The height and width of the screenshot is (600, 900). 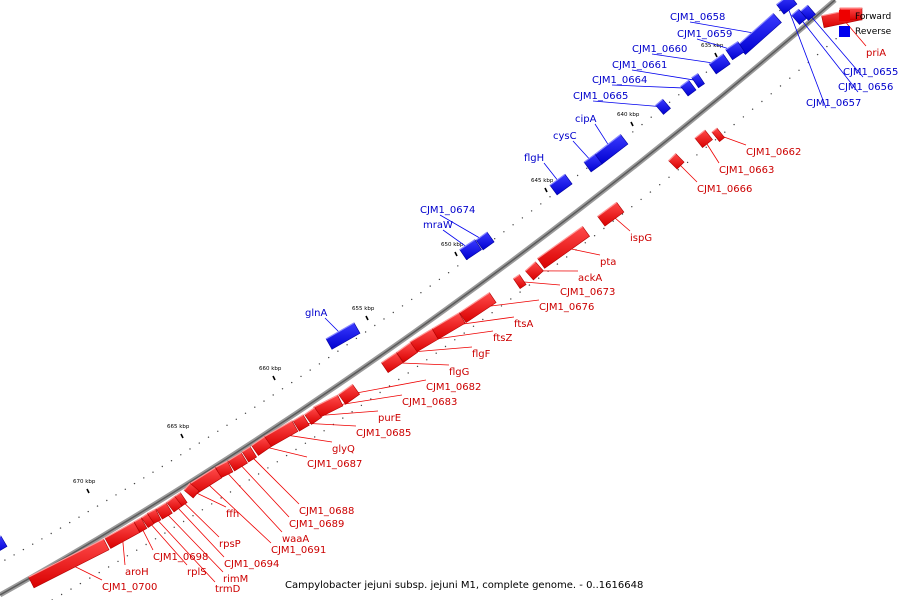 What do you see at coordinates (697, 17) in the screenshot?
I see `gene-label-cjm1-0658: CJM1_0658` at bounding box center [697, 17].